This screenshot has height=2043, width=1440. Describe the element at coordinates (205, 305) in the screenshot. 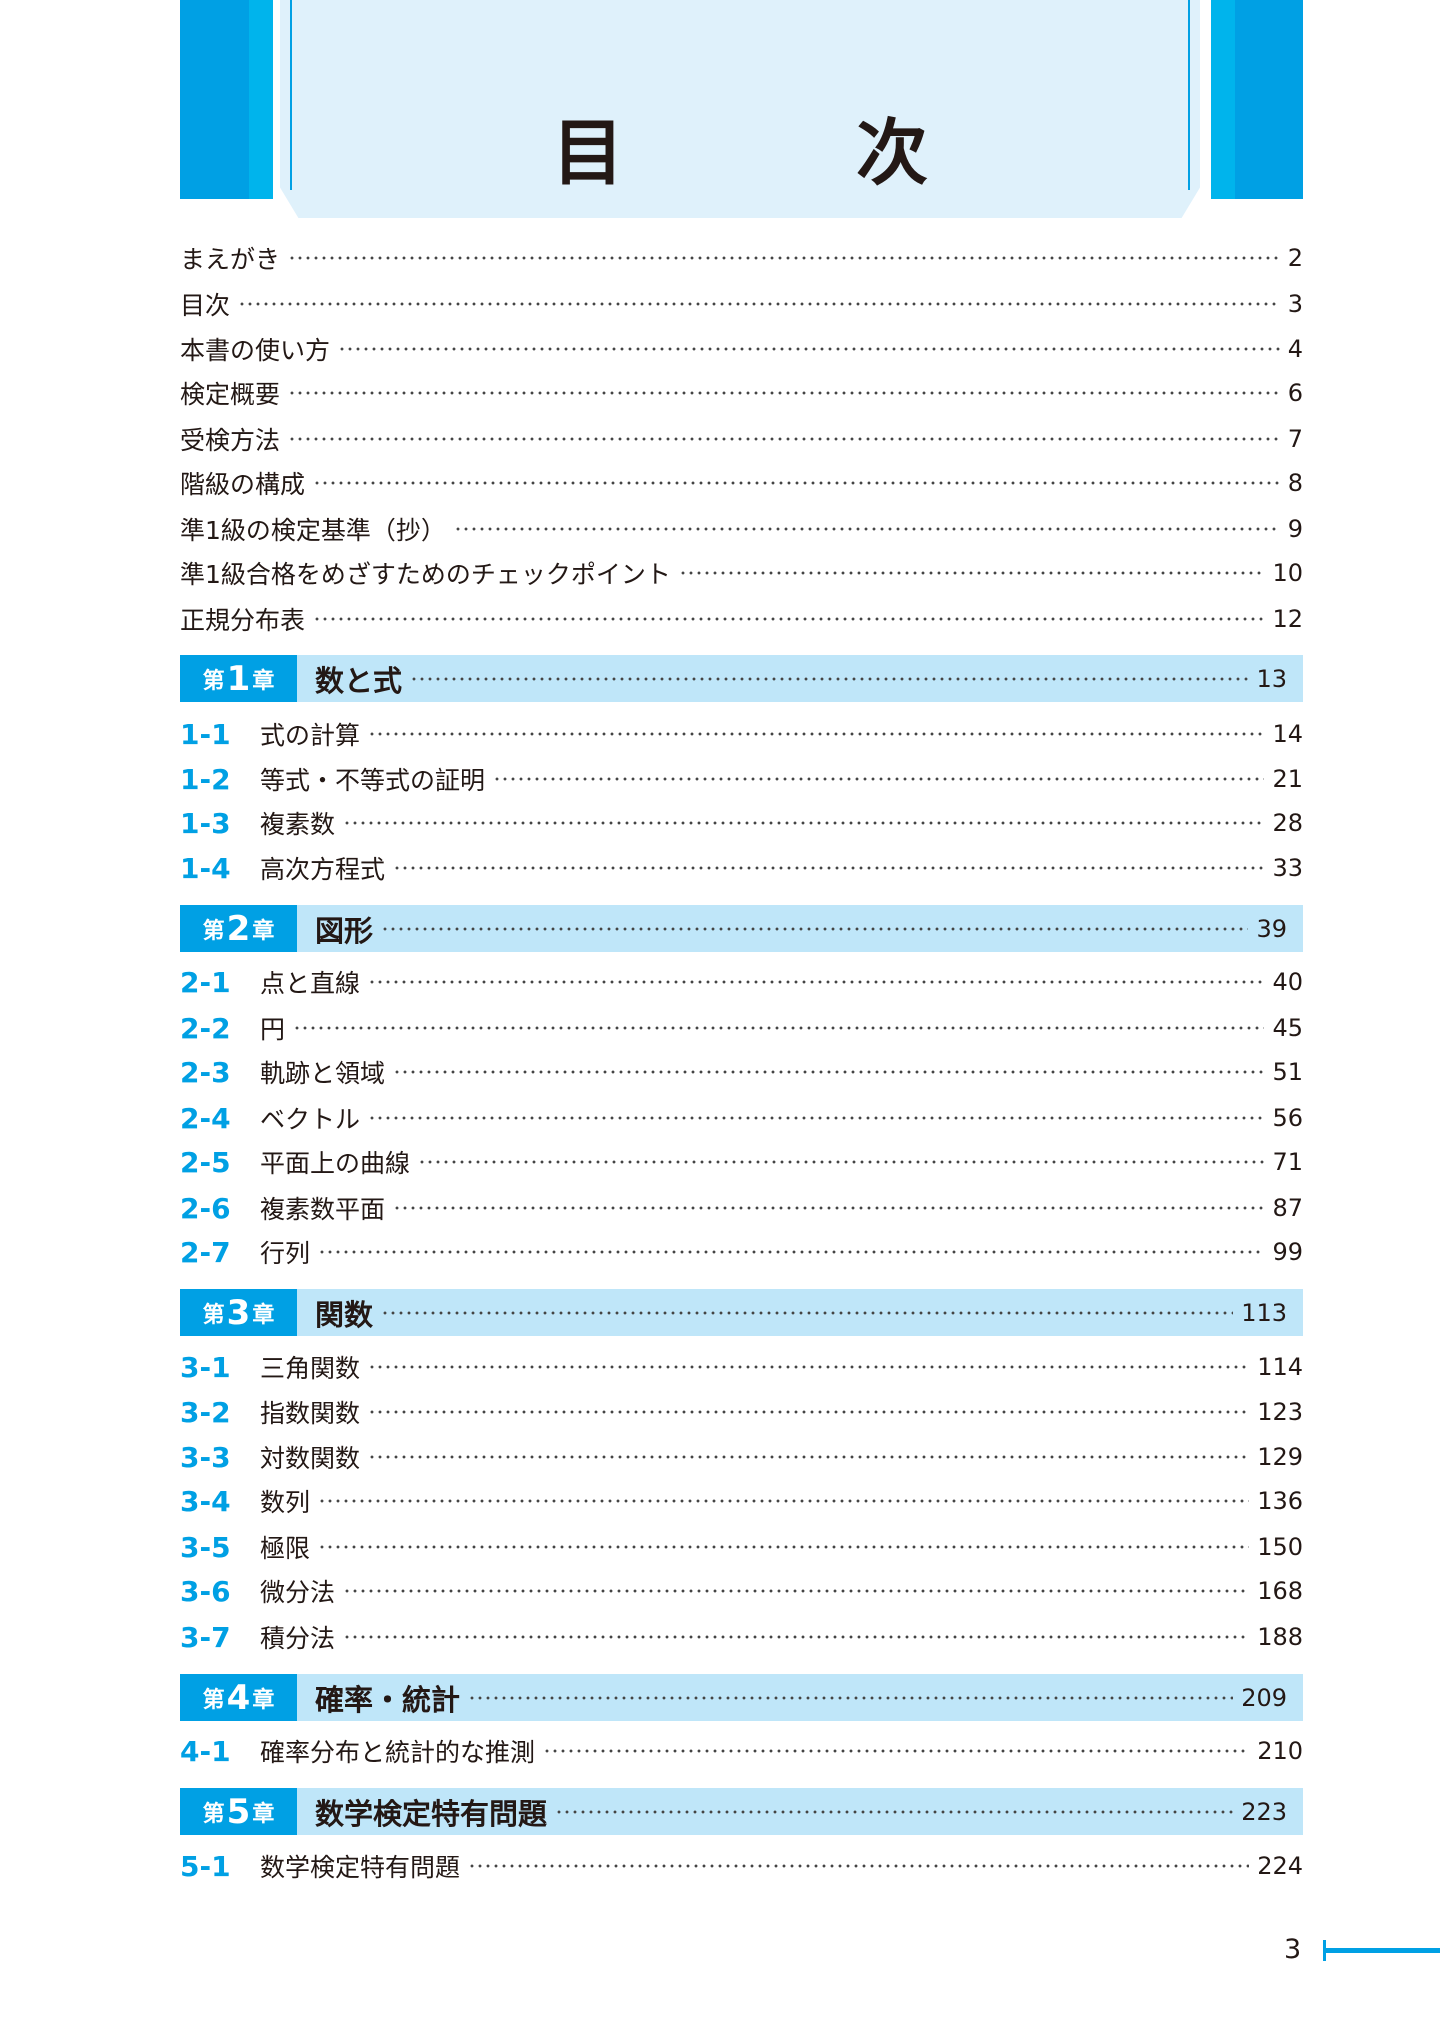

I see `entry-label: 目次` at that location.